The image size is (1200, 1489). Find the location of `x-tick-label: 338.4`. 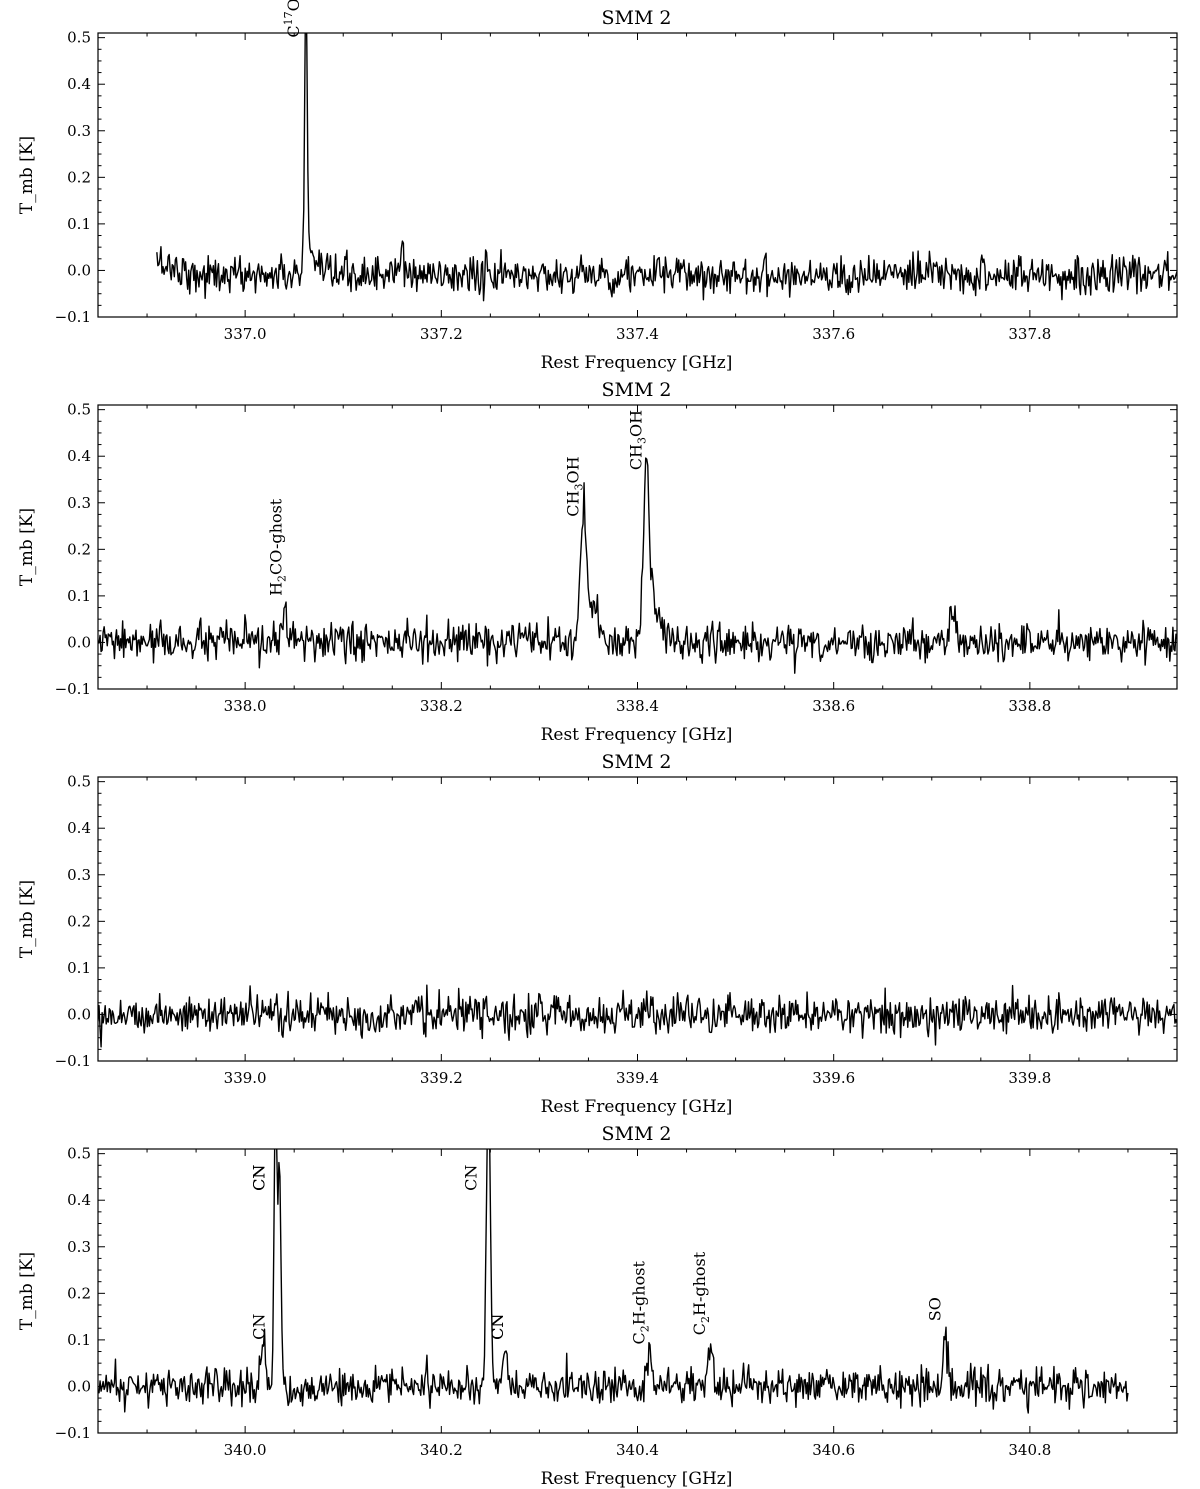

x-tick-label: 338.4 is located at coordinates (637, 706).